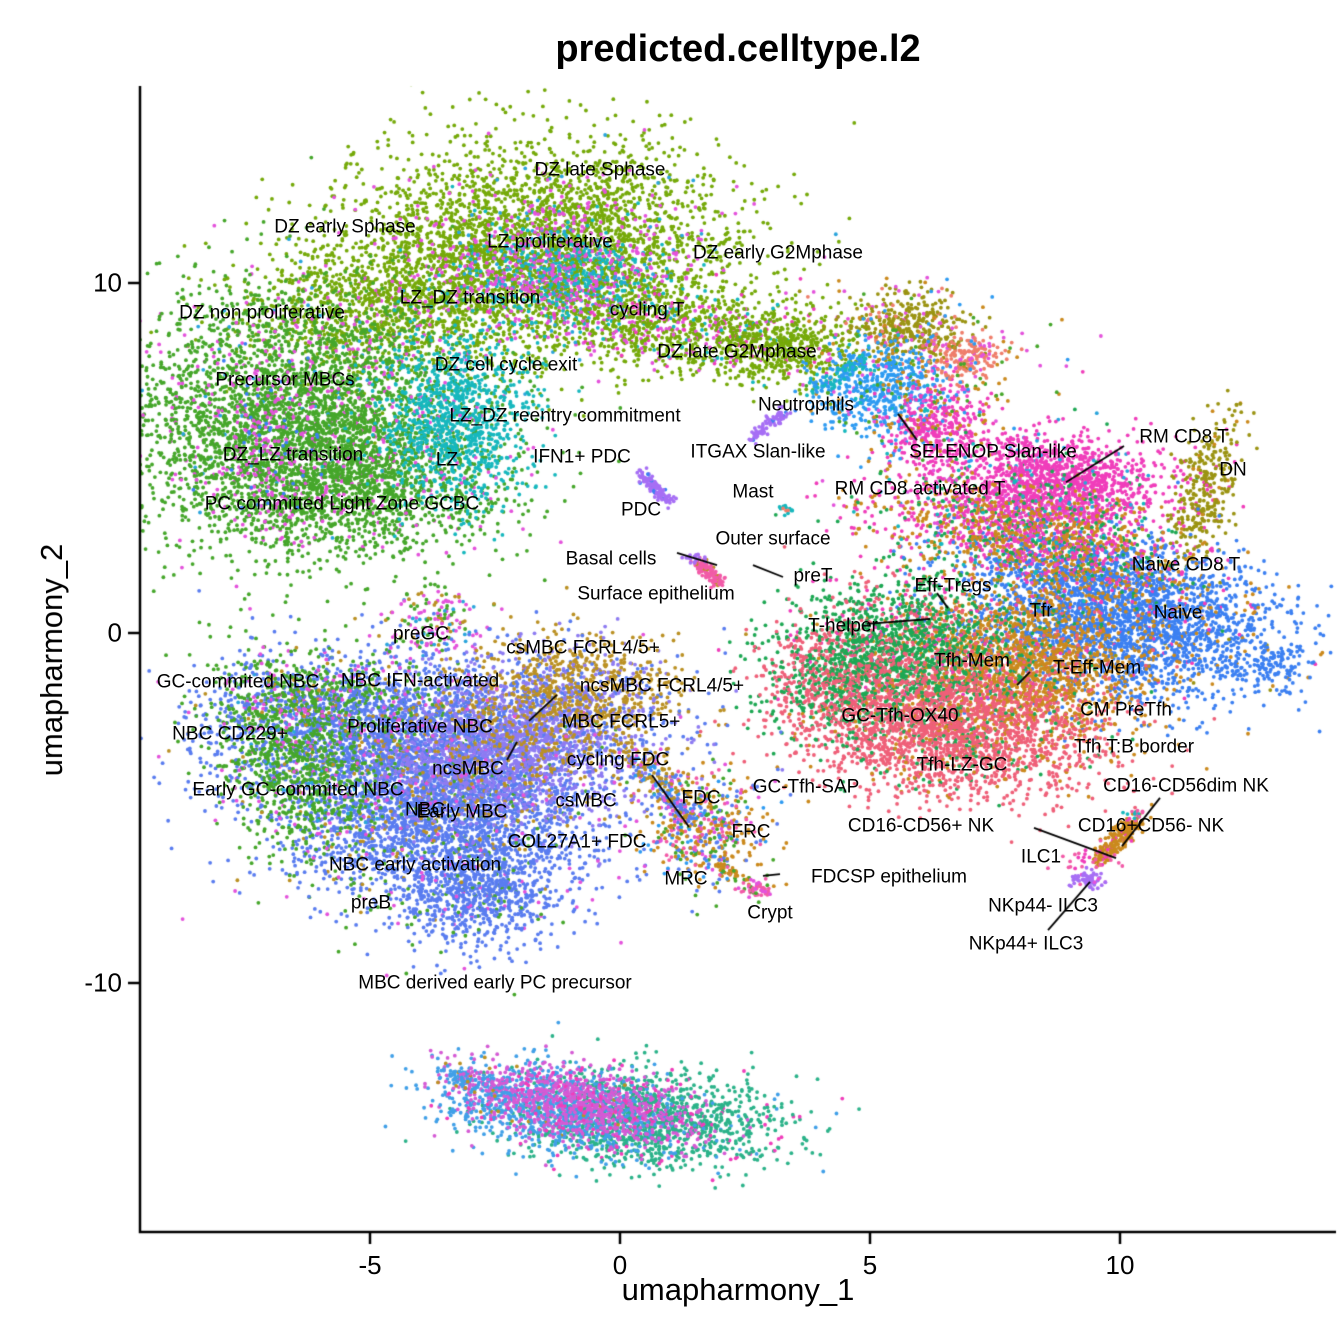  Describe the element at coordinates (577, 842) in the screenshot. I see `cluster-label: COL27A1+ FDC` at that location.